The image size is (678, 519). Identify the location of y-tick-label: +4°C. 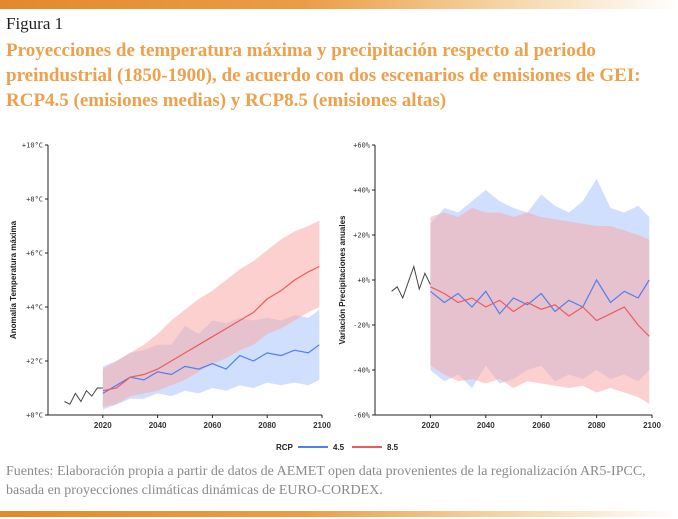
(34, 308).